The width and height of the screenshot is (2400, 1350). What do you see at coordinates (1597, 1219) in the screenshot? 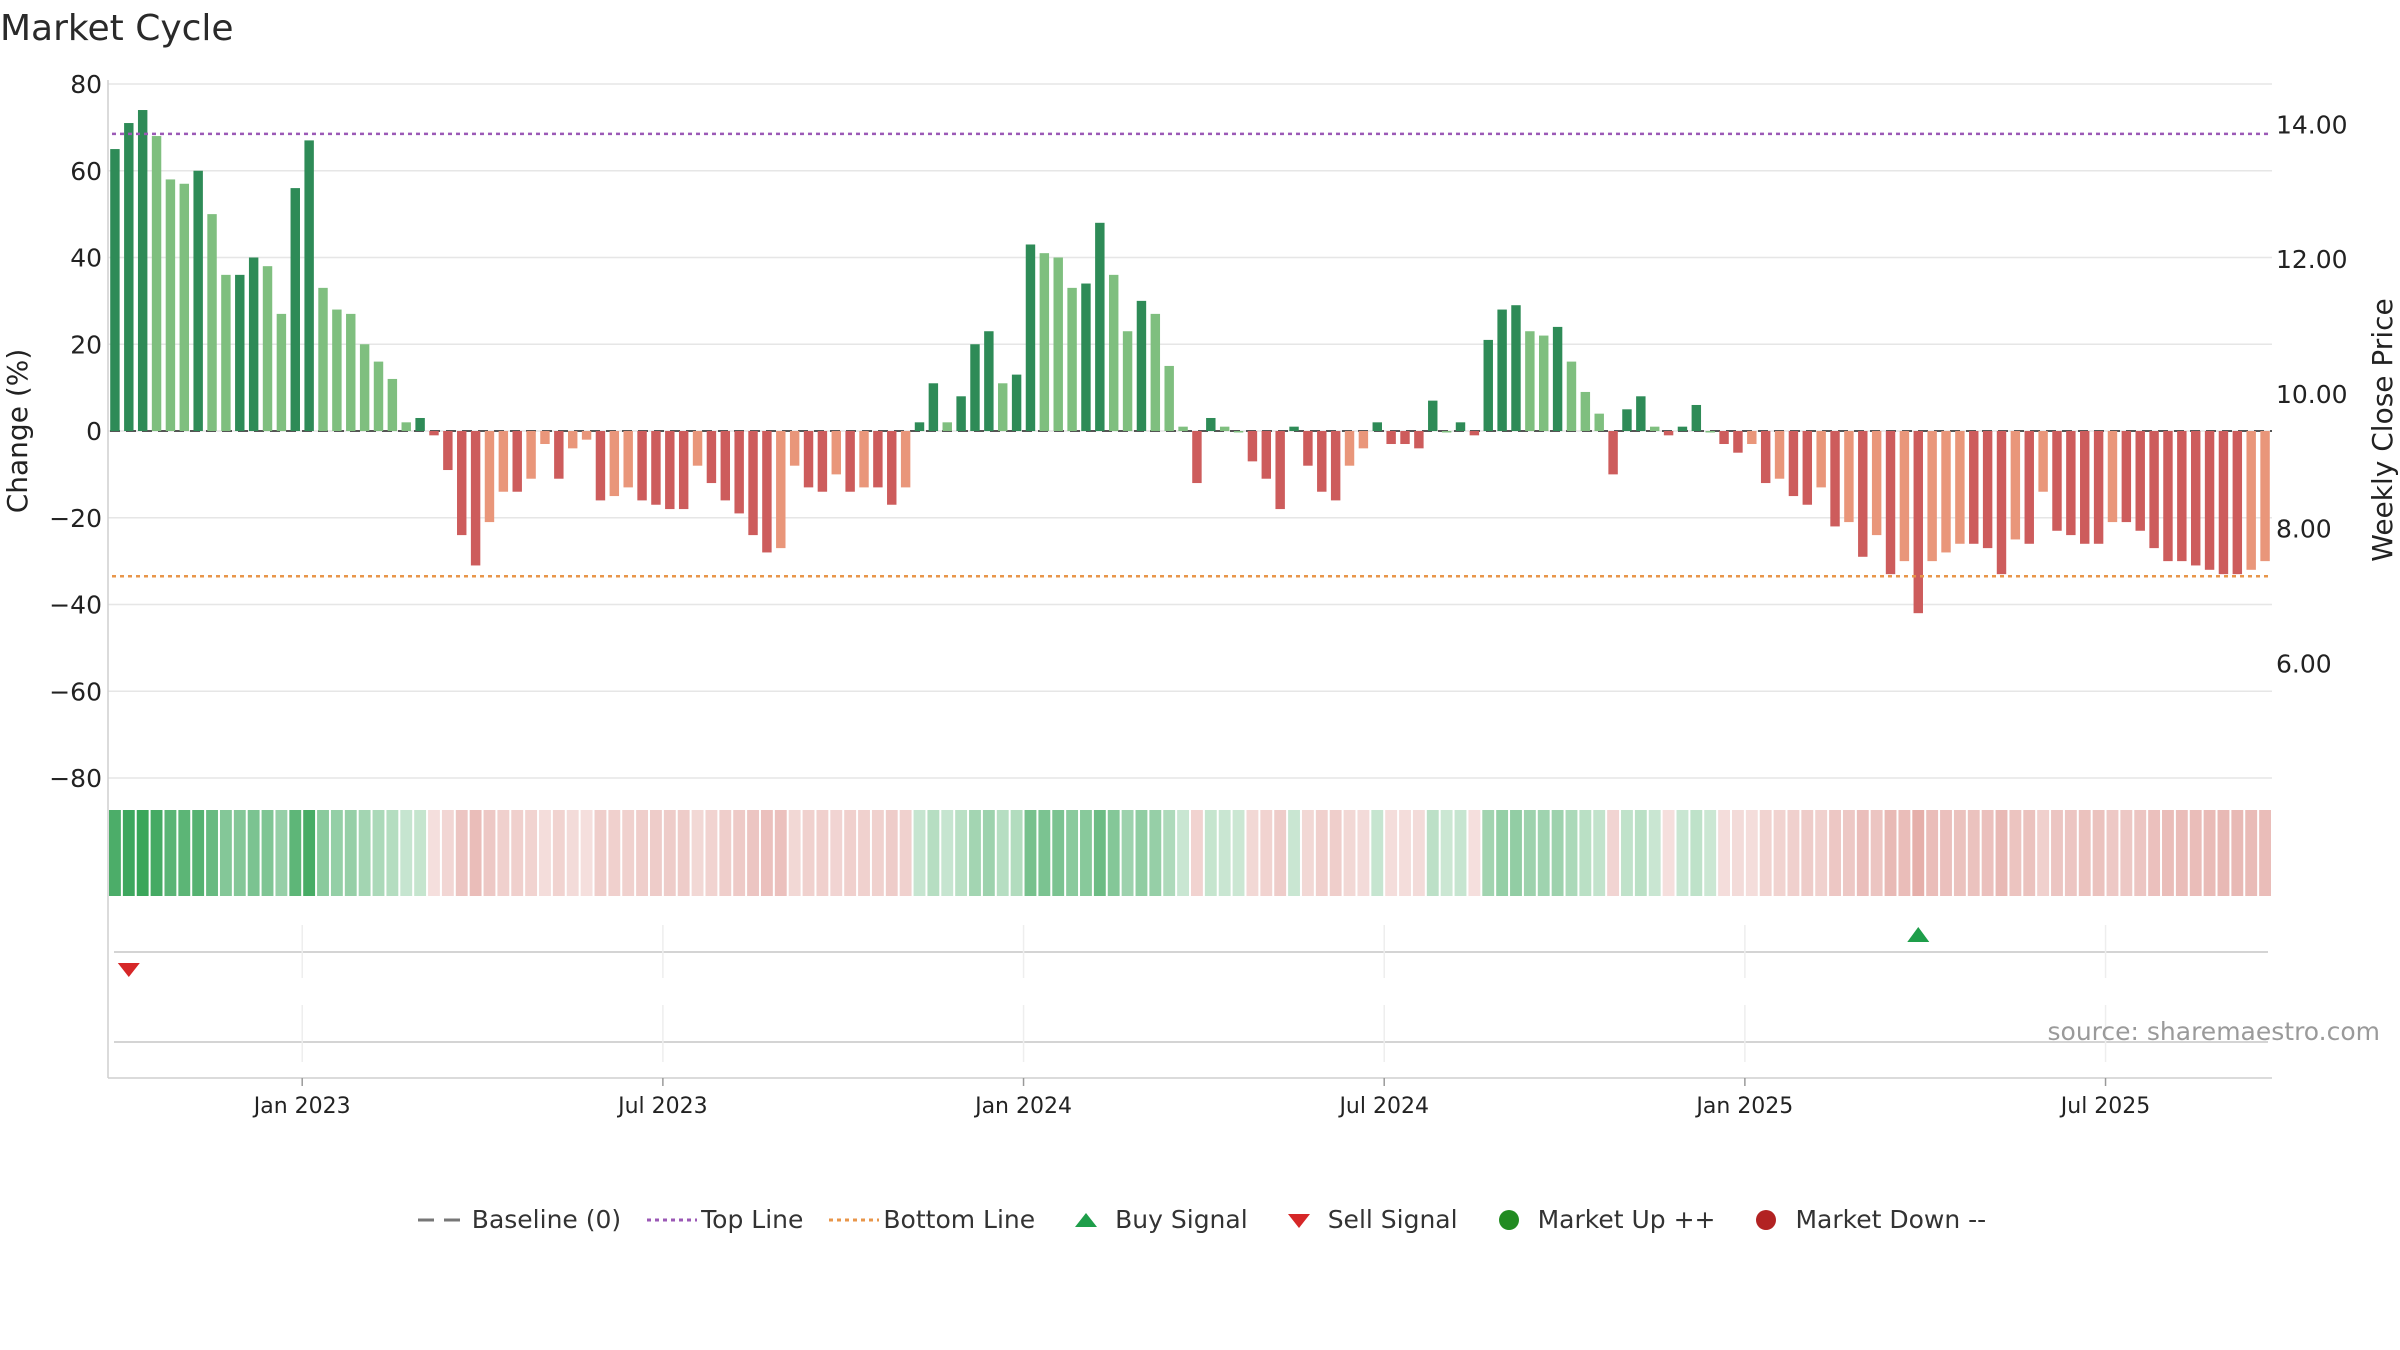
I see `legend-item: Market Up ++` at bounding box center [1597, 1219].